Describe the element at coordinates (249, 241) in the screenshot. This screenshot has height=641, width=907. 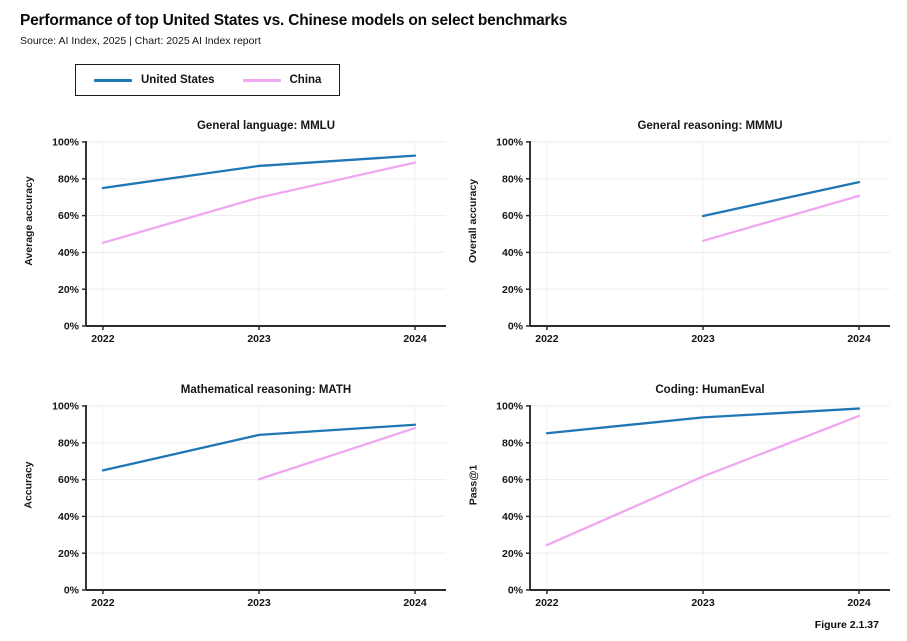
I see `line-plot-mmlu: 0% 20% 40% 60% 80% 100% 2022 2023 2024` at that location.